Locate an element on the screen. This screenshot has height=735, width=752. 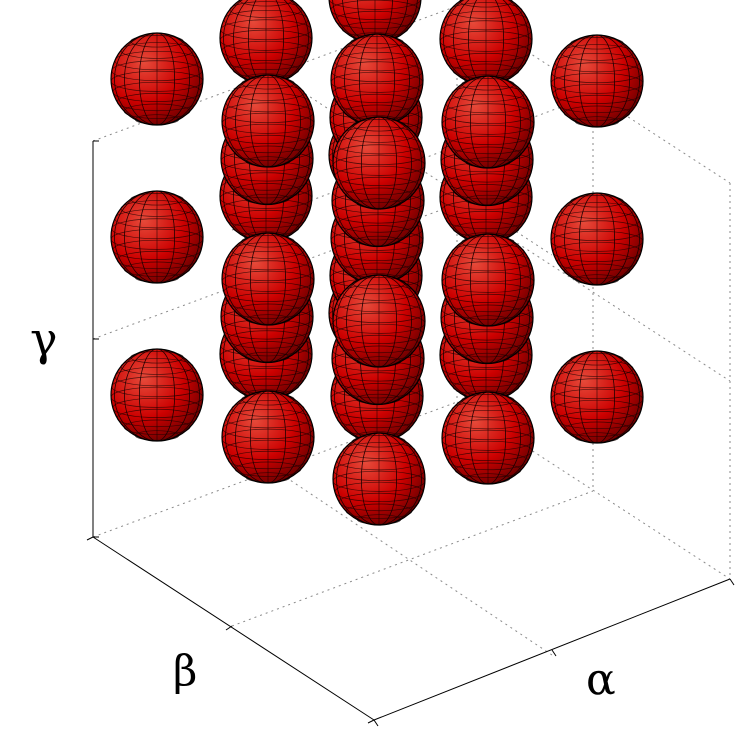
gamma-axis-label: γ is located at coordinates (44, 339).